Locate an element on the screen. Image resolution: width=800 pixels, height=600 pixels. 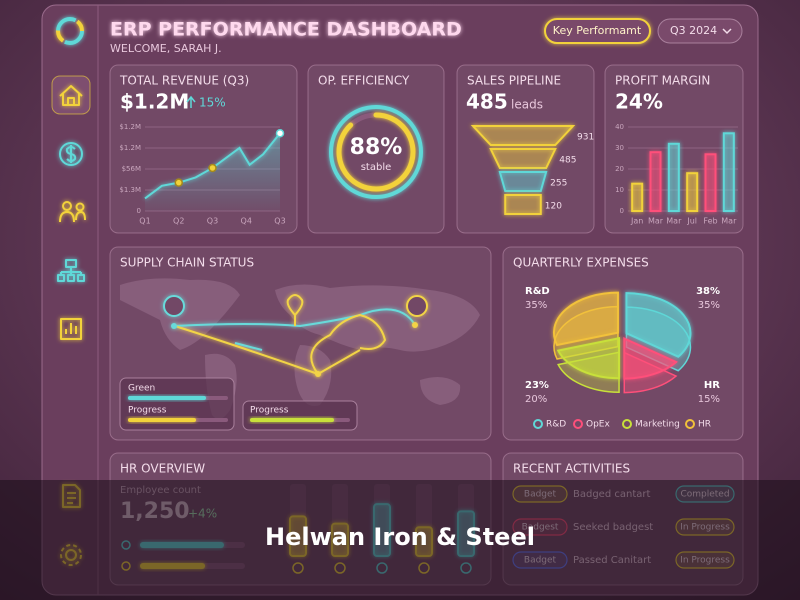
callout-share: 15% is located at coordinates (709, 399).